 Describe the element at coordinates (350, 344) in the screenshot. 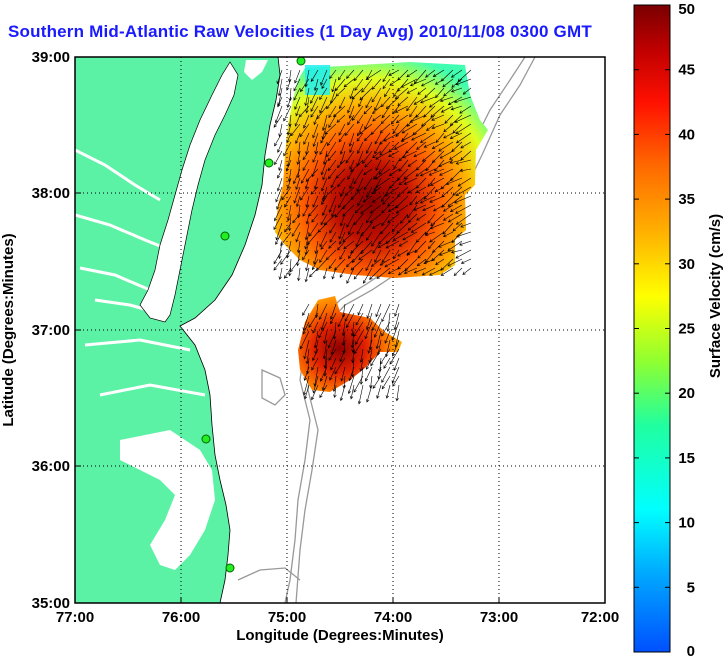

I see `velocity-patch-south` at that location.